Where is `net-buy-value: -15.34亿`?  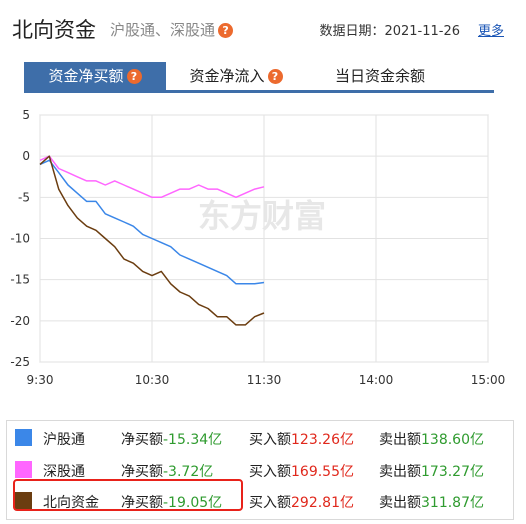 net-buy-value: -15.34亿 is located at coordinates (193, 440).